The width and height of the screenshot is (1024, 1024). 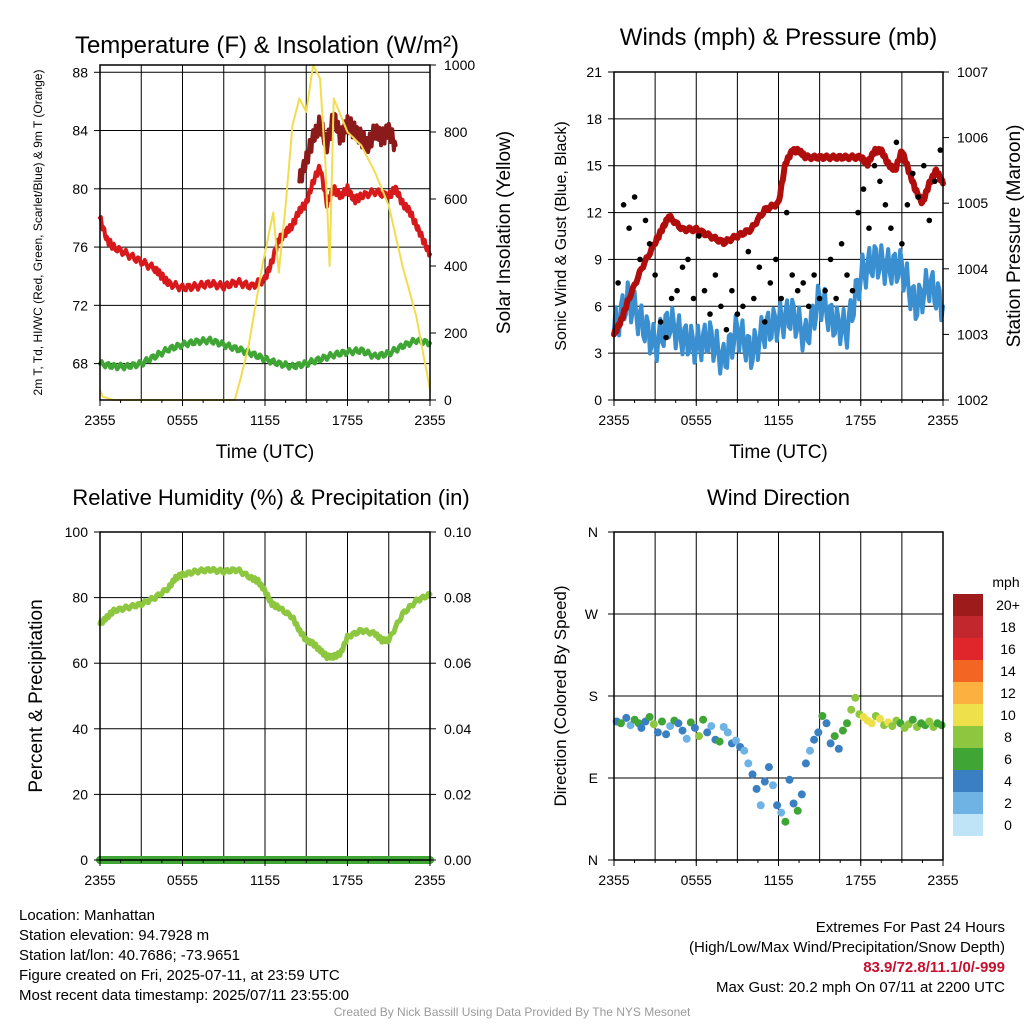 What do you see at coordinates (1008, 737) in the screenshot?
I see `legend-label: 8` at bounding box center [1008, 737].